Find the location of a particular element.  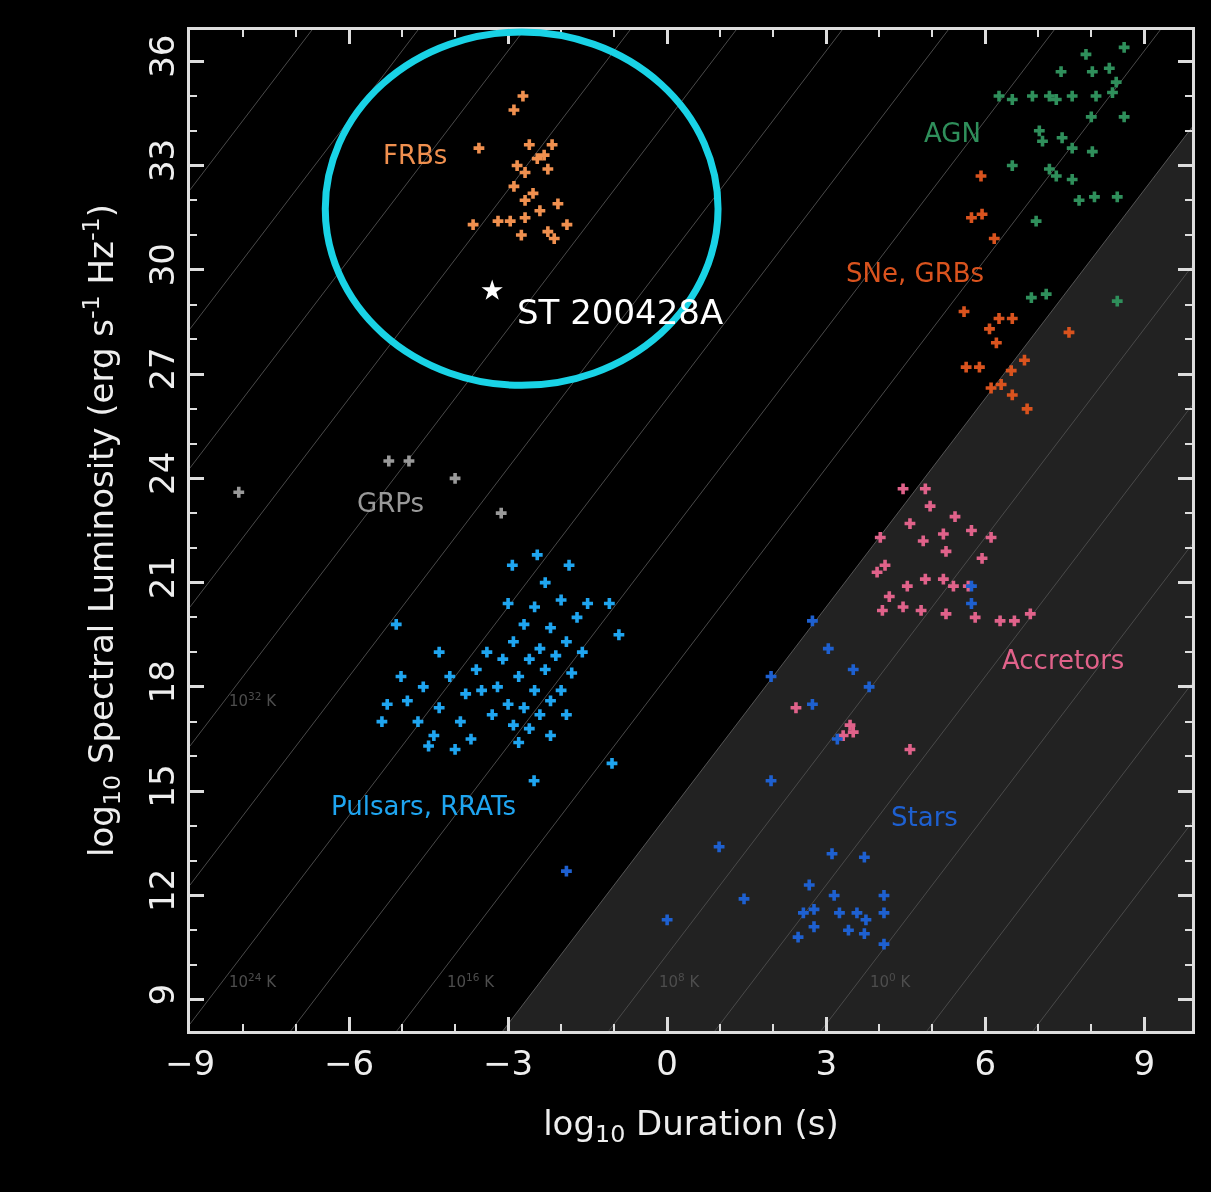

y-tick-label: 36 is located at coordinates (161, 56).